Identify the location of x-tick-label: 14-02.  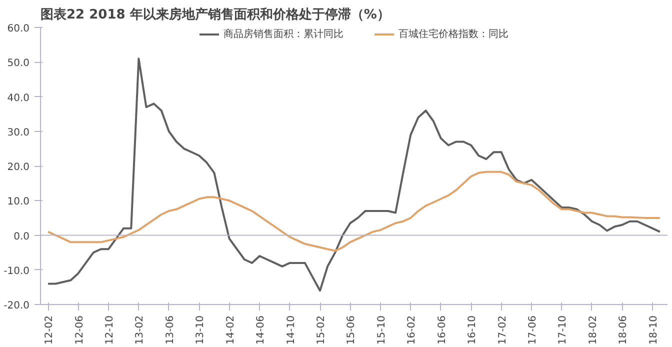
(230, 330).